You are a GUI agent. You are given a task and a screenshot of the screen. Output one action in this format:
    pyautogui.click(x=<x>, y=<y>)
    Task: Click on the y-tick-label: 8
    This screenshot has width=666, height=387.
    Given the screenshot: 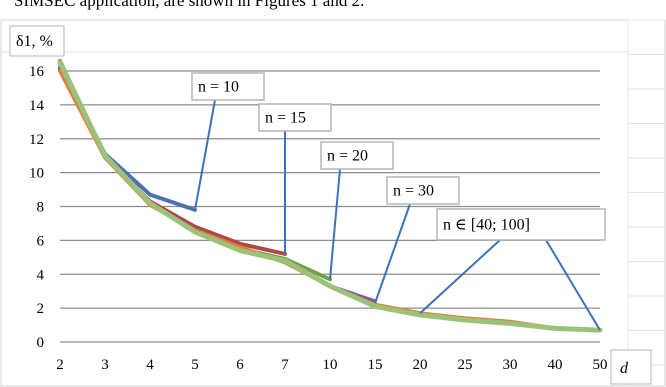 What is the action you would take?
    pyautogui.click(x=41, y=208)
    